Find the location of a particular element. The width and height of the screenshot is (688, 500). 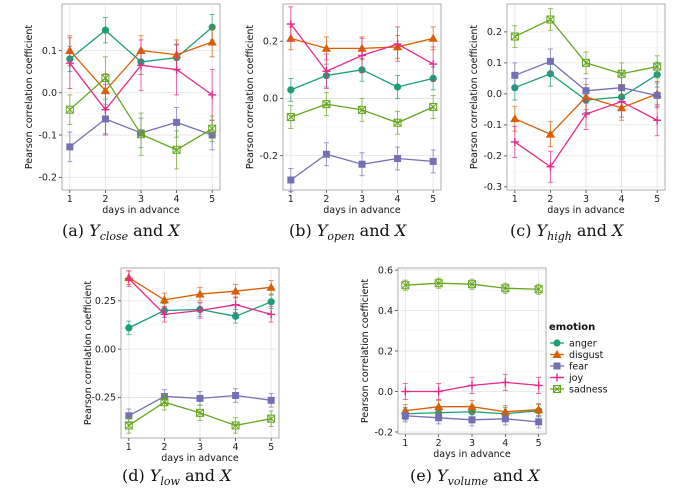

legend-item-joy: joy is located at coordinates (566, 378).